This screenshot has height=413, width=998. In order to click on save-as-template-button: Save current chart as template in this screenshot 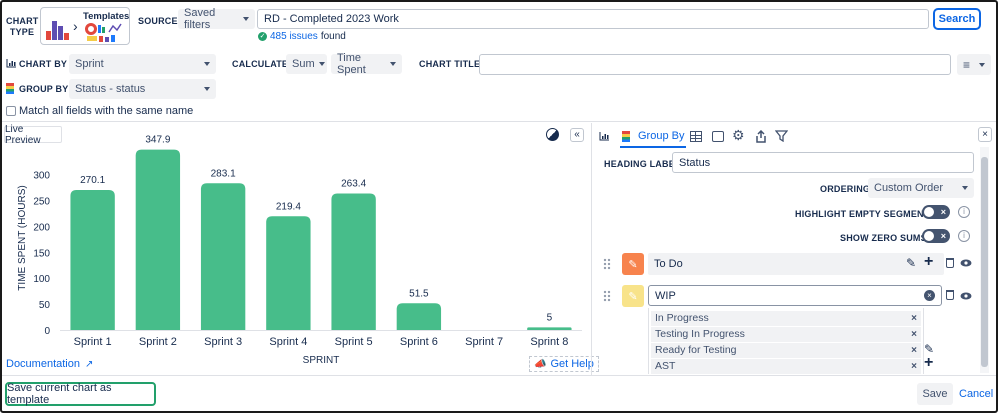, I will do `click(80, 394)`.